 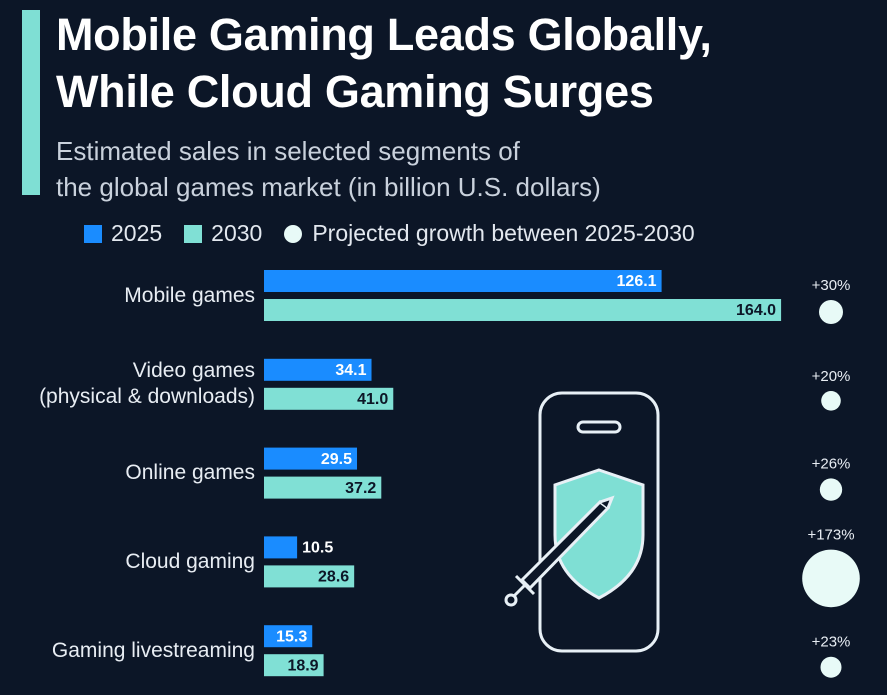 I want to click on legend-label: Projected growth between 2025-2030, so click(x=503, y=233).